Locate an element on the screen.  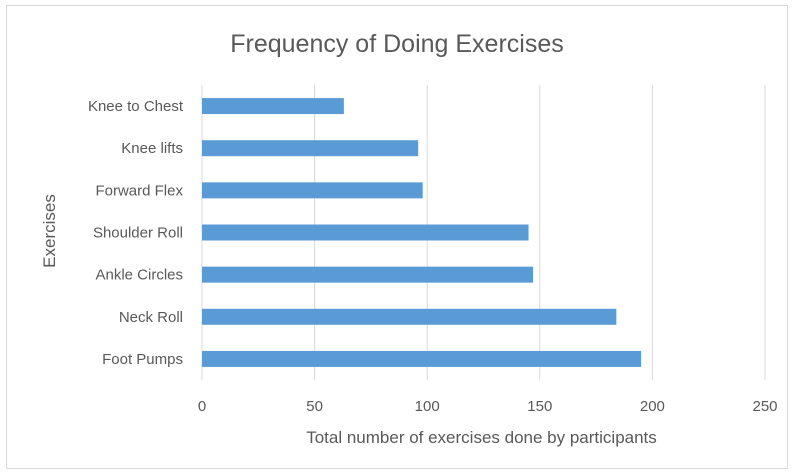
bar-foot-pumps is located at coordinates (422, 358).